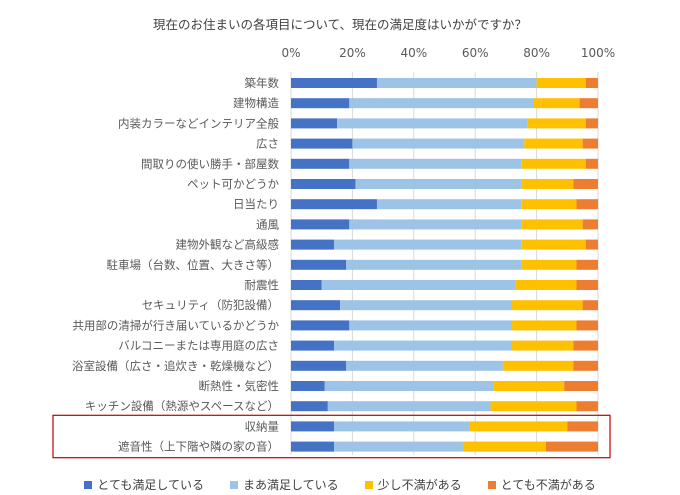 The width and height of the screenshot is (680, 495). Describe the element at coordinates (182, 406) in the screenshot. I see `category-label: キッチン設備（熱源やスペースなど）` at that location.